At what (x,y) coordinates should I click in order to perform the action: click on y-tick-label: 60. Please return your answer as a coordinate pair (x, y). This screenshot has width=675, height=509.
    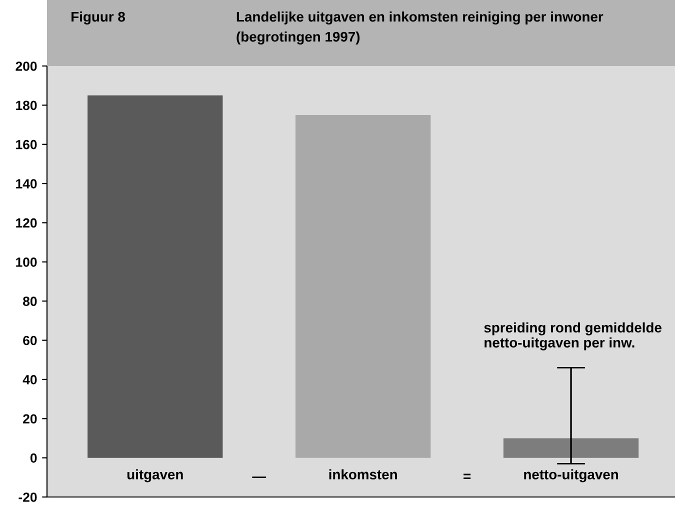
    Looking at the image, I should click on (30, 341).